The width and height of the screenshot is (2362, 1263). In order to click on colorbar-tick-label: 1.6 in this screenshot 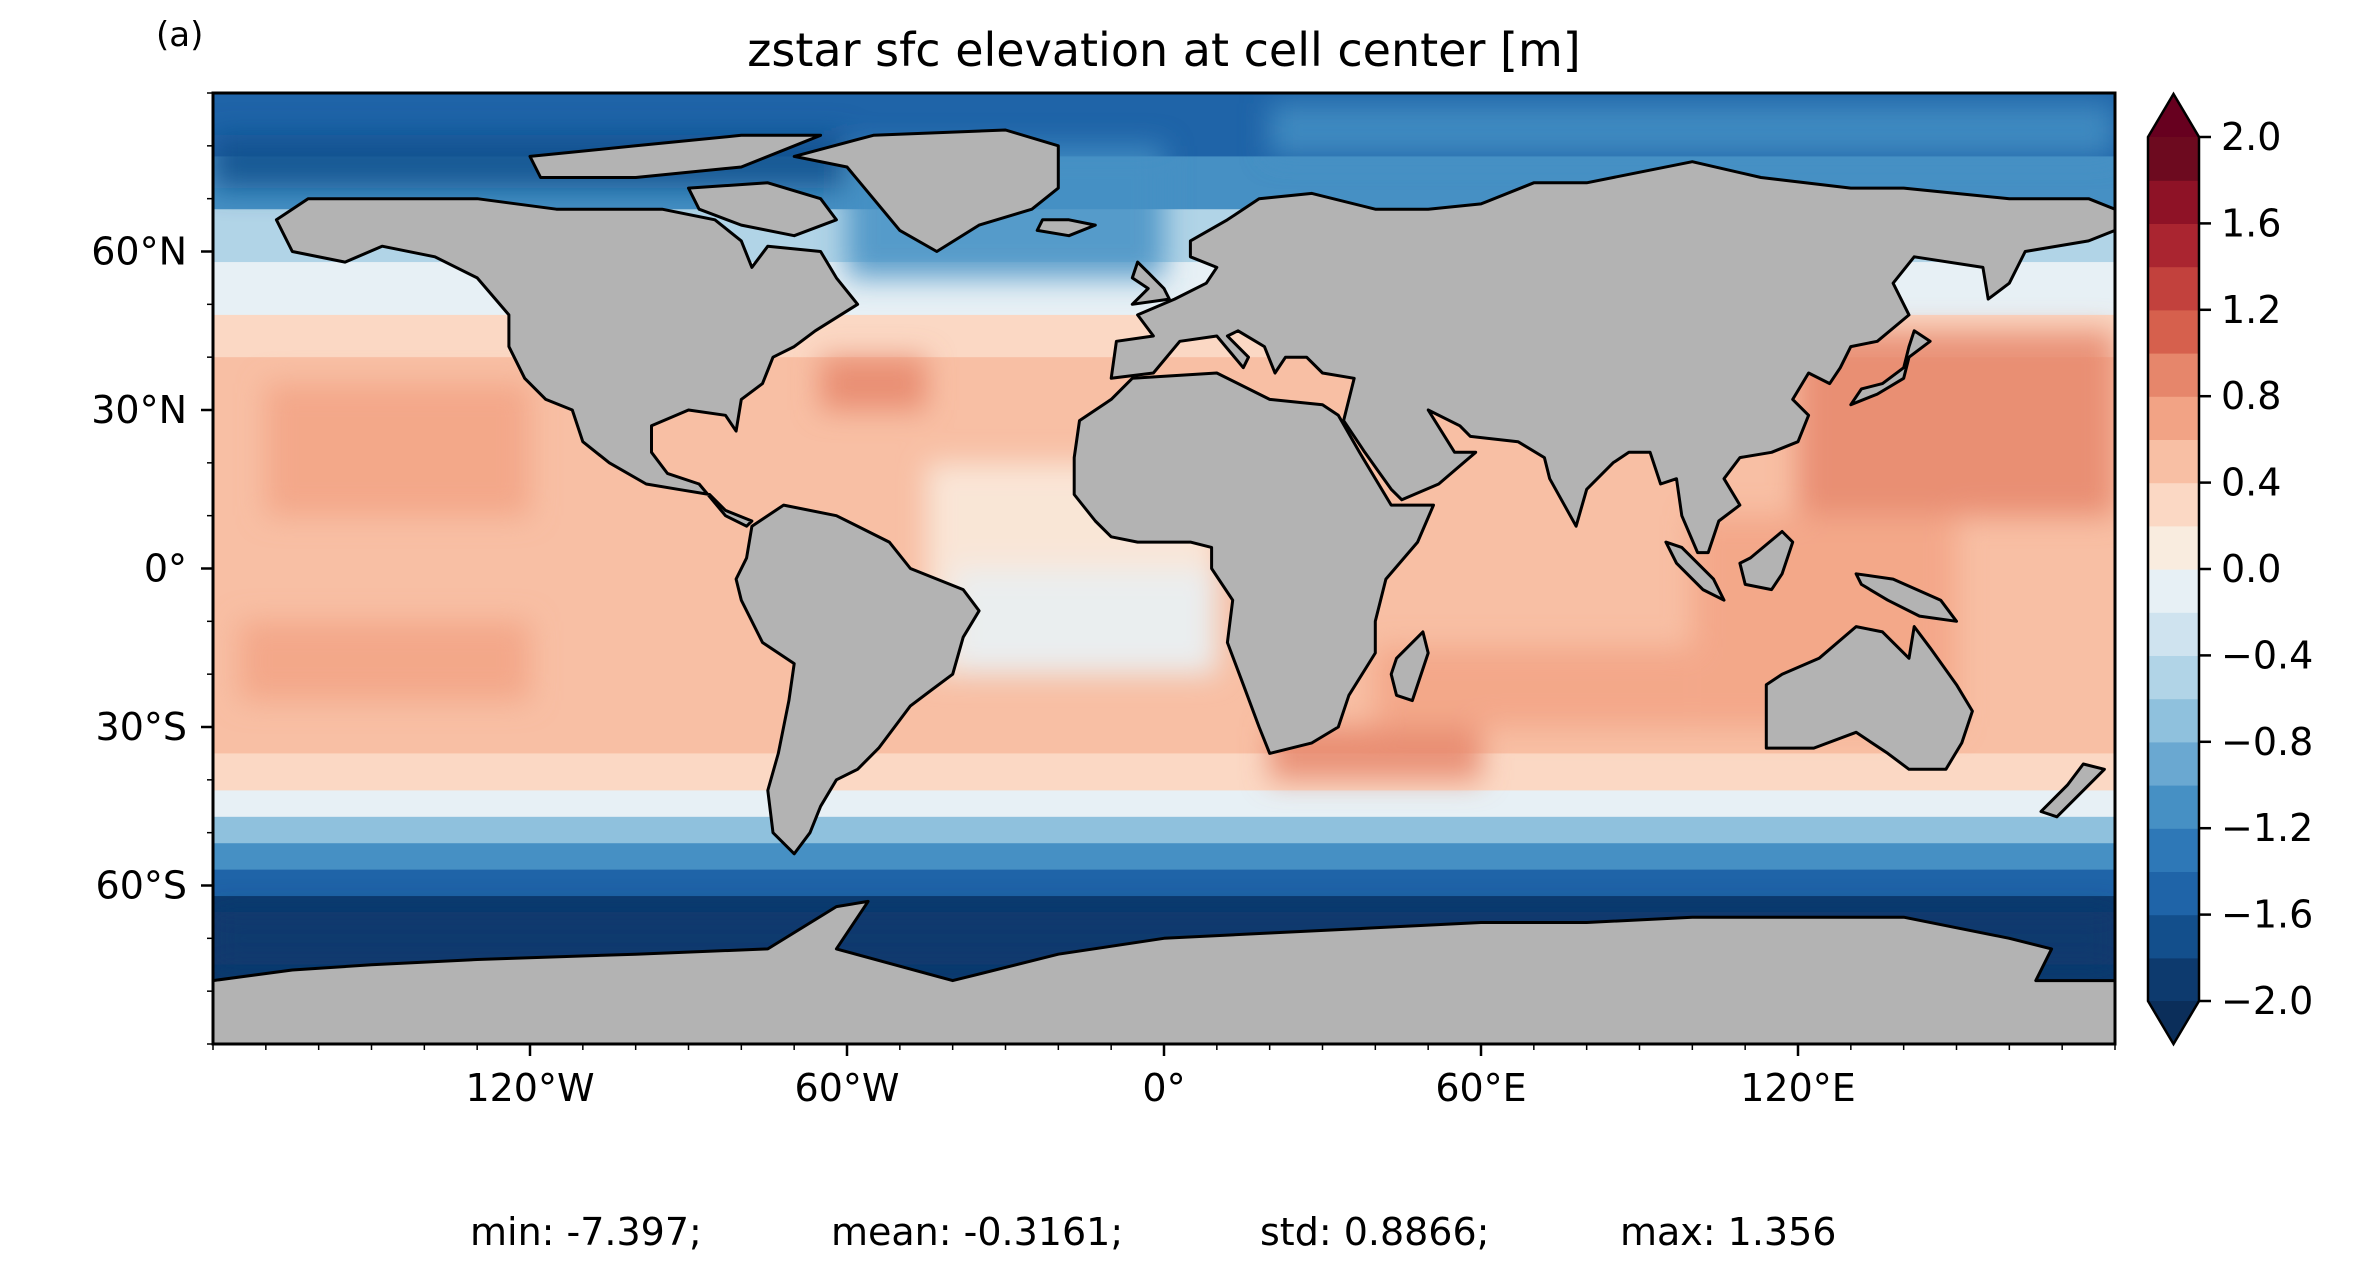, I will do `click(2251, 223)`.